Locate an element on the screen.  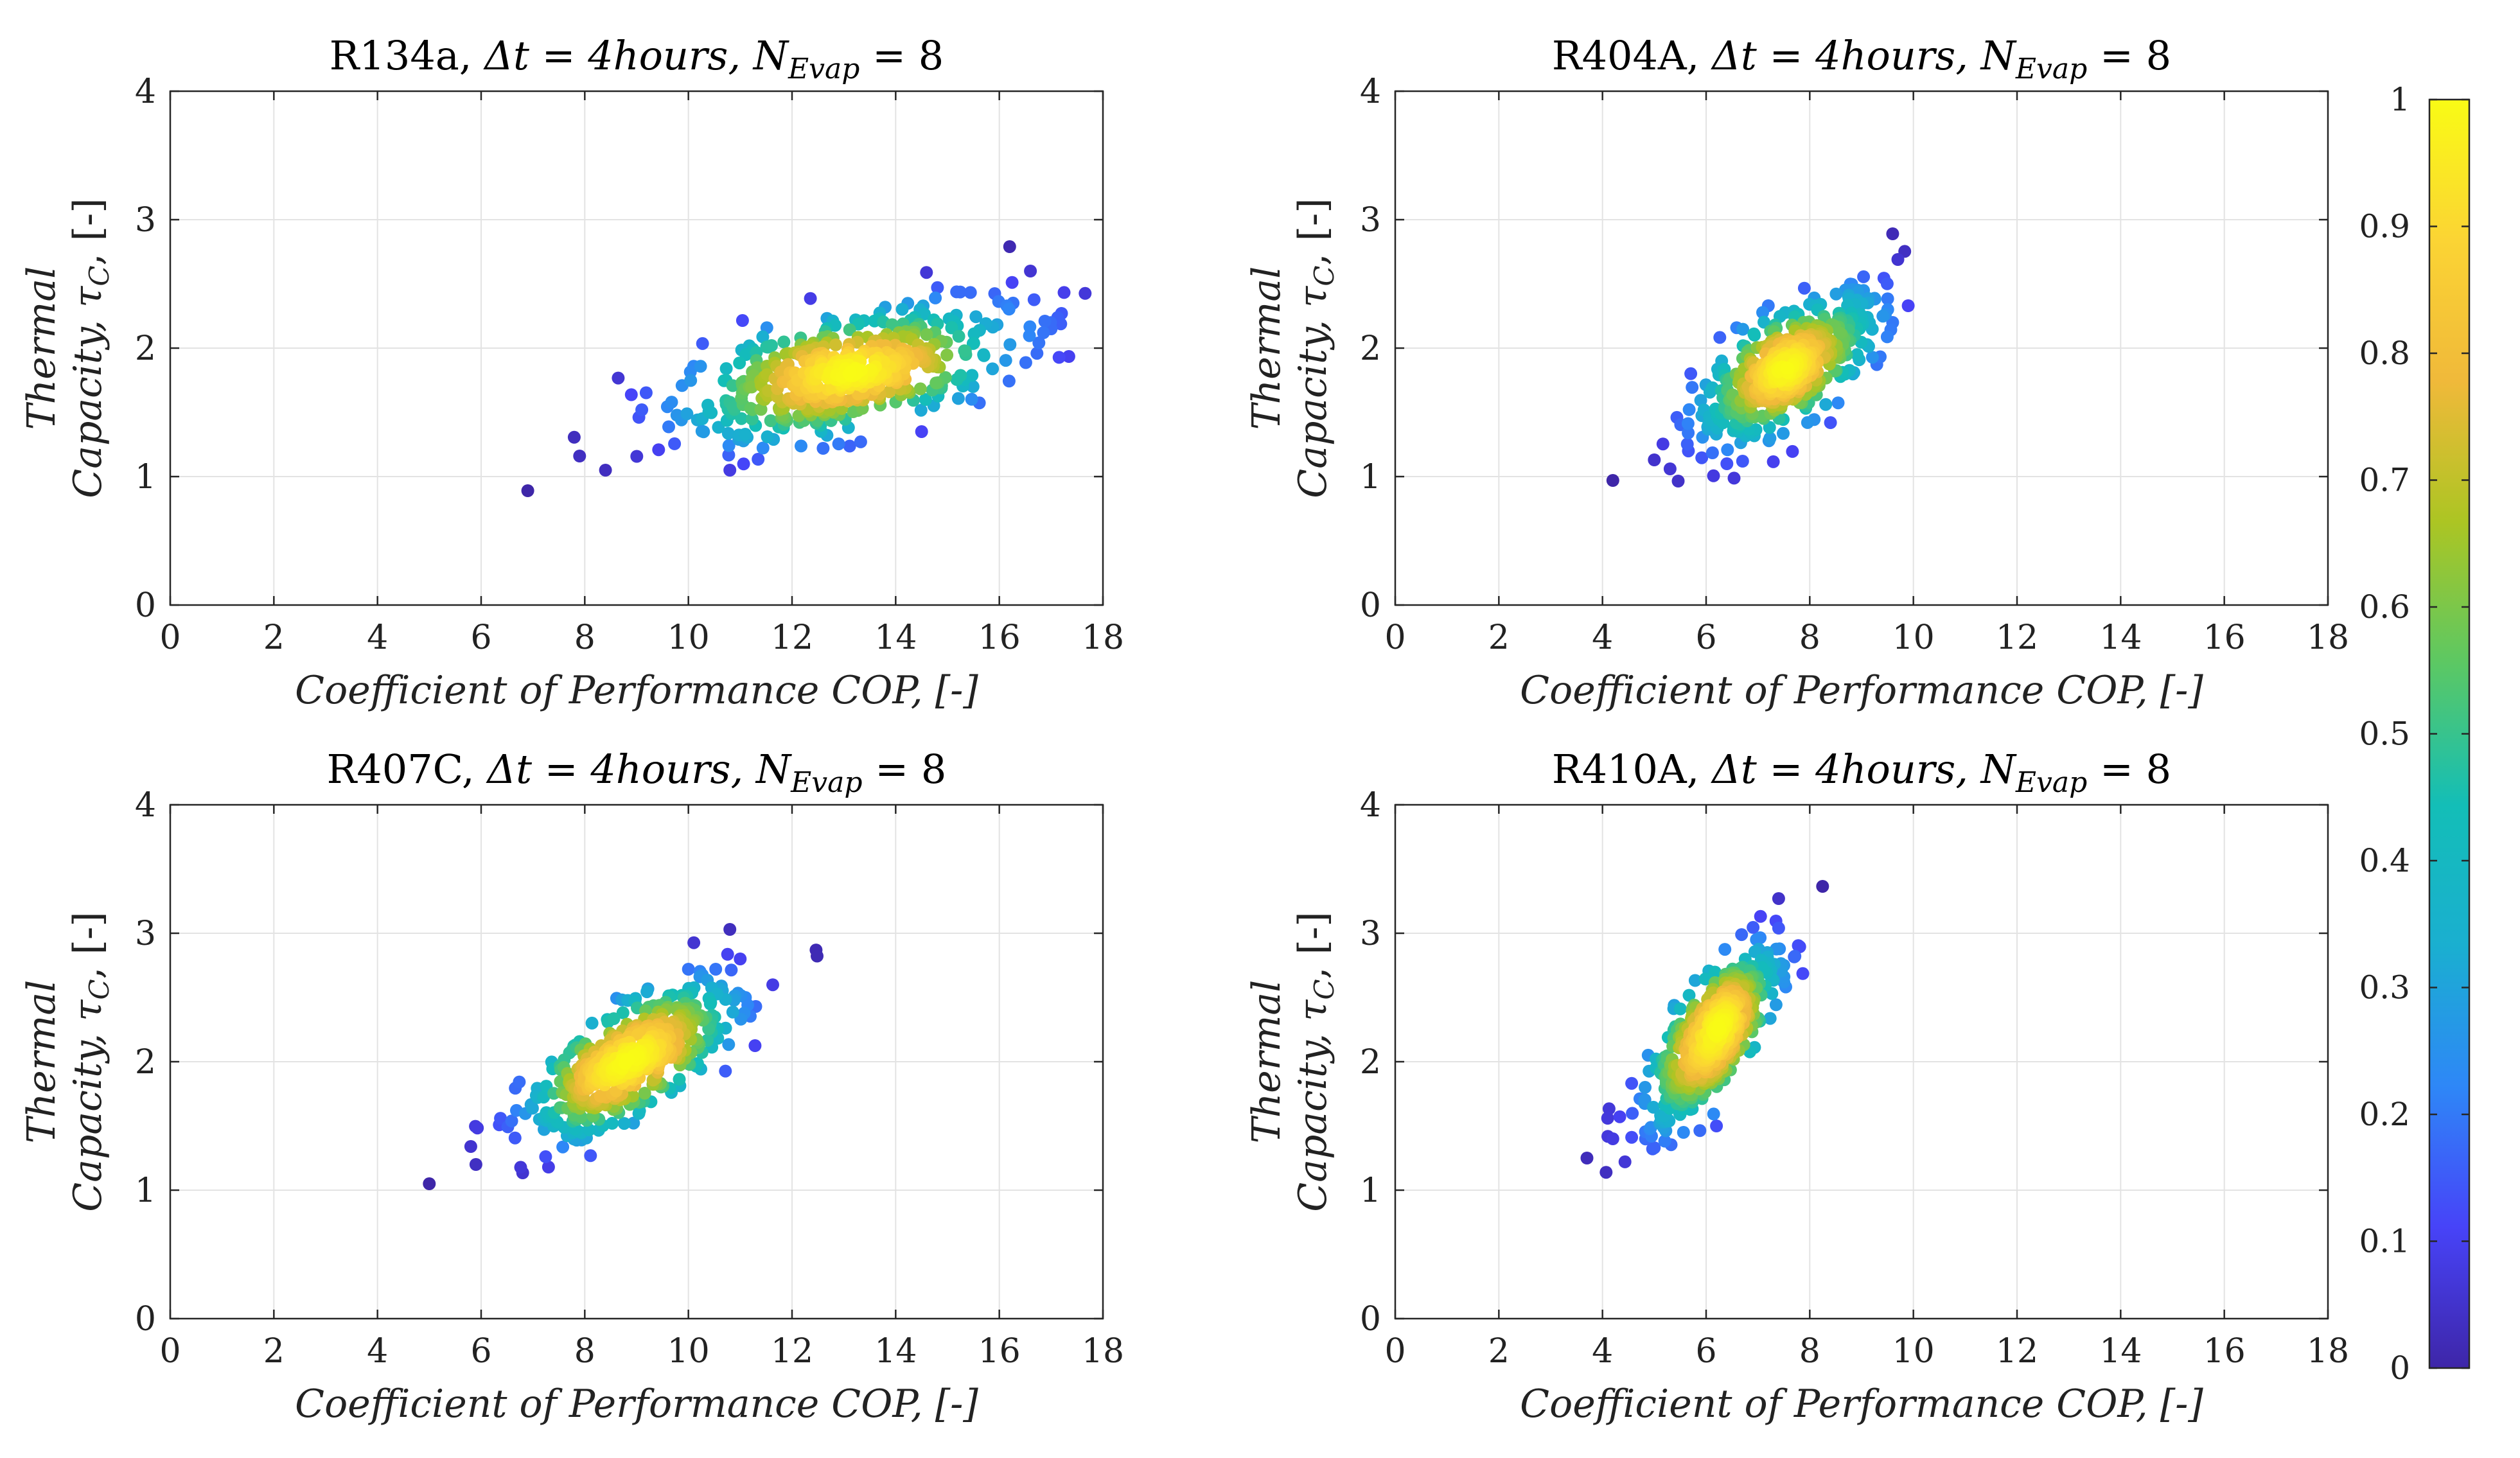
colorbar-tick-label: 1 is located at coordinates (2400, 99).